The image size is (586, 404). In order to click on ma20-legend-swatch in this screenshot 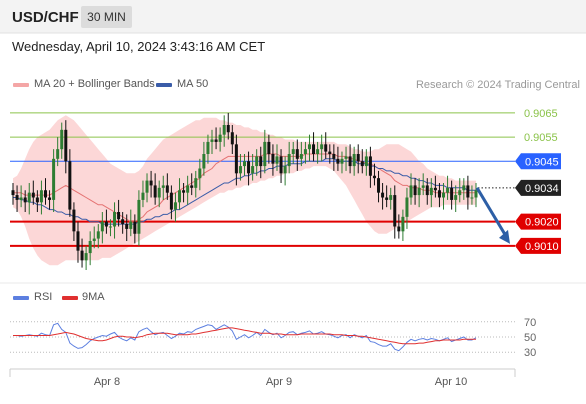, I will do `click(21, 85)`.